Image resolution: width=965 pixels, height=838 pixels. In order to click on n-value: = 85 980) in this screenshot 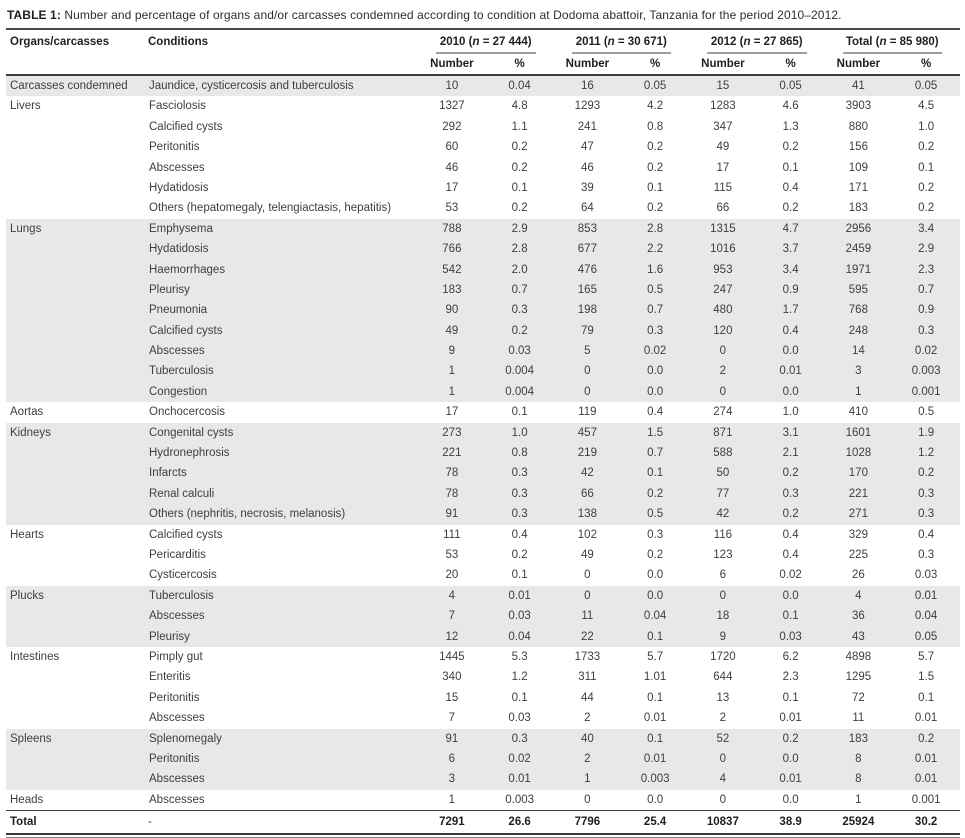, I will do `click(912, 42)`.